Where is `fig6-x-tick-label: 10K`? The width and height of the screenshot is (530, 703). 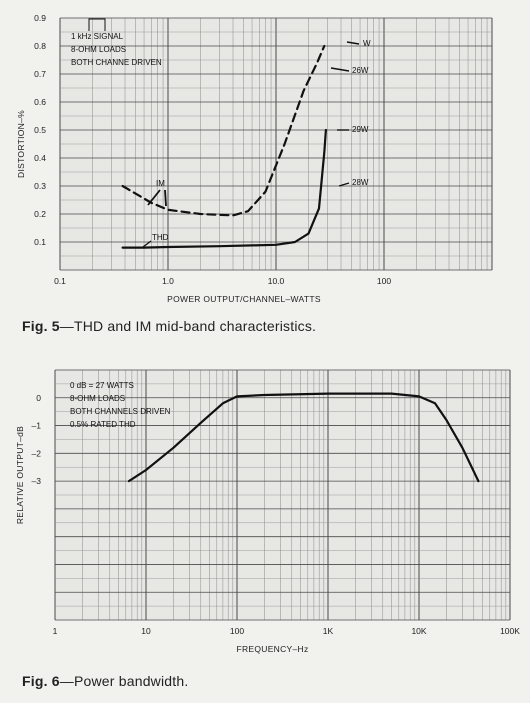
fig6-x-tick-label: 10K is located at coordinates (418, 631).